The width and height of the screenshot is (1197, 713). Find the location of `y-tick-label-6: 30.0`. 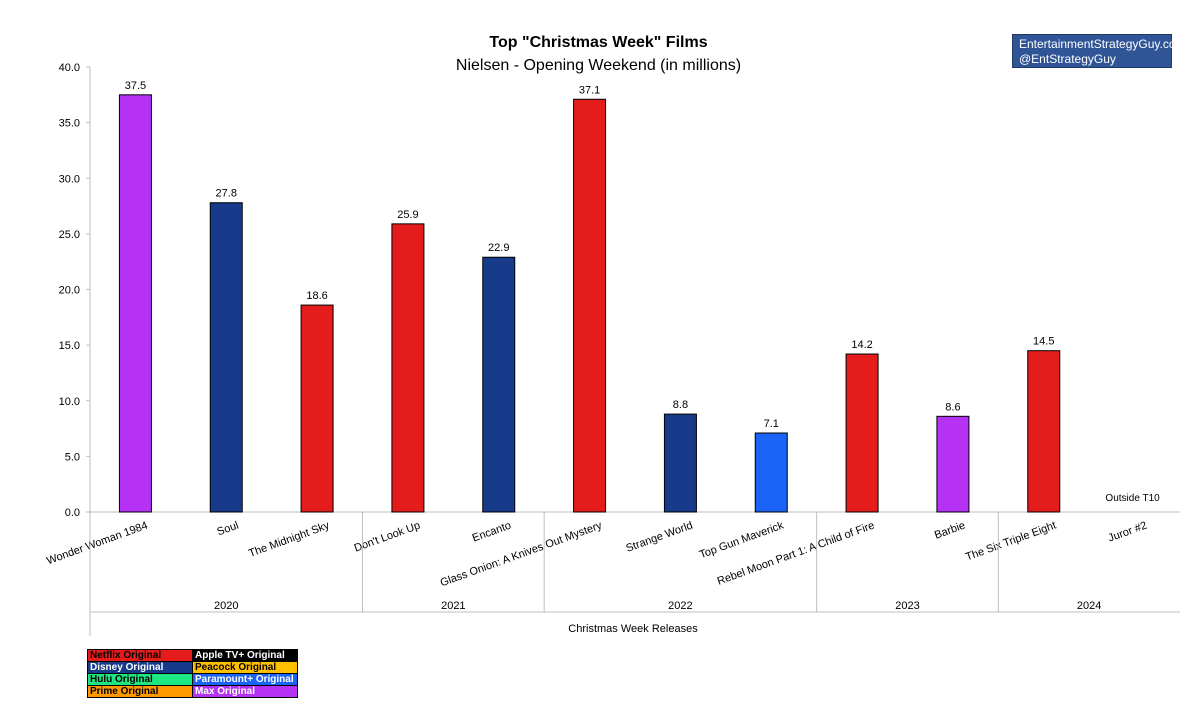

y-tick-label-6: 30.0 is located at coordinates (69, 179).